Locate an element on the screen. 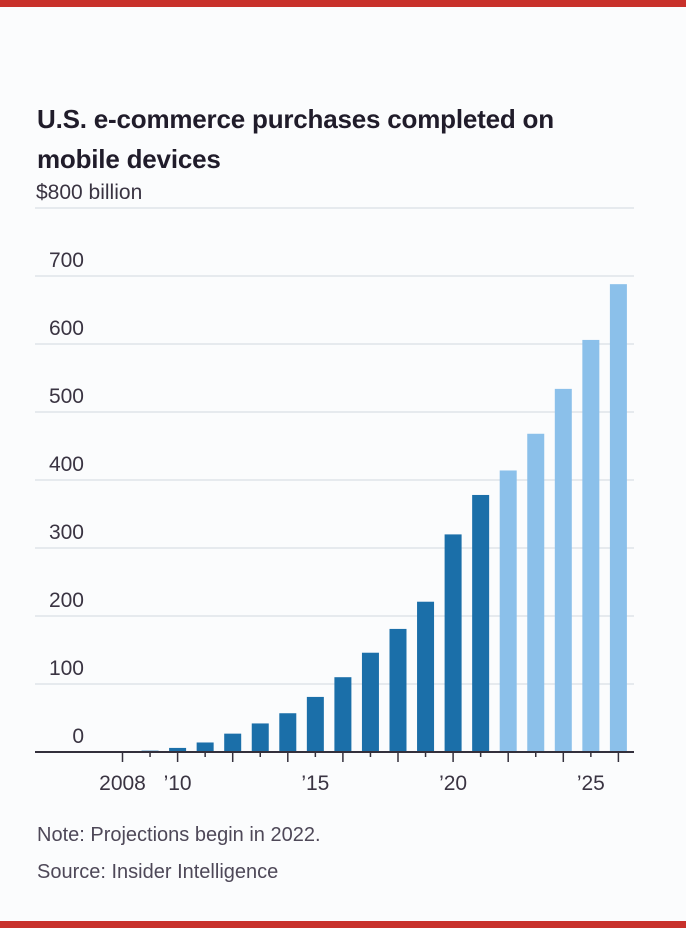  bar-2016 is located at coordinates (343, 714).